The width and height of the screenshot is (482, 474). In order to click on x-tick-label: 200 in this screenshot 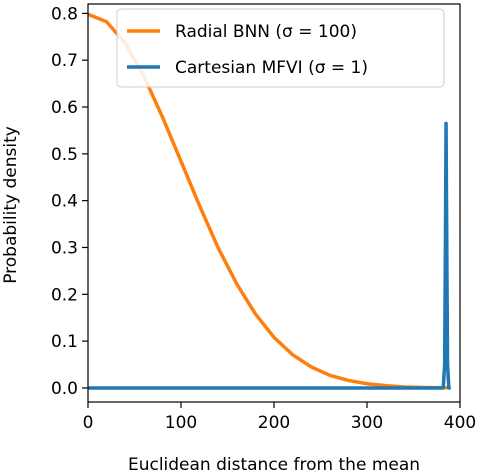, I will do `click(274, 423)`.